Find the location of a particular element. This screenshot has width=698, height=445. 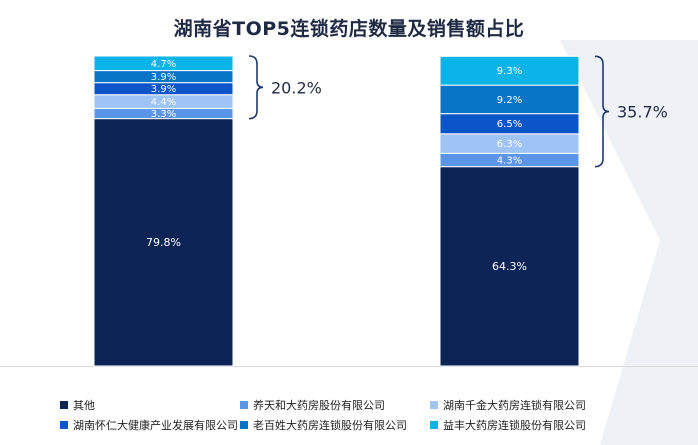

legend-label: 老百姓大药房连锁股份有限公司 is located at coordinates (330, 425).